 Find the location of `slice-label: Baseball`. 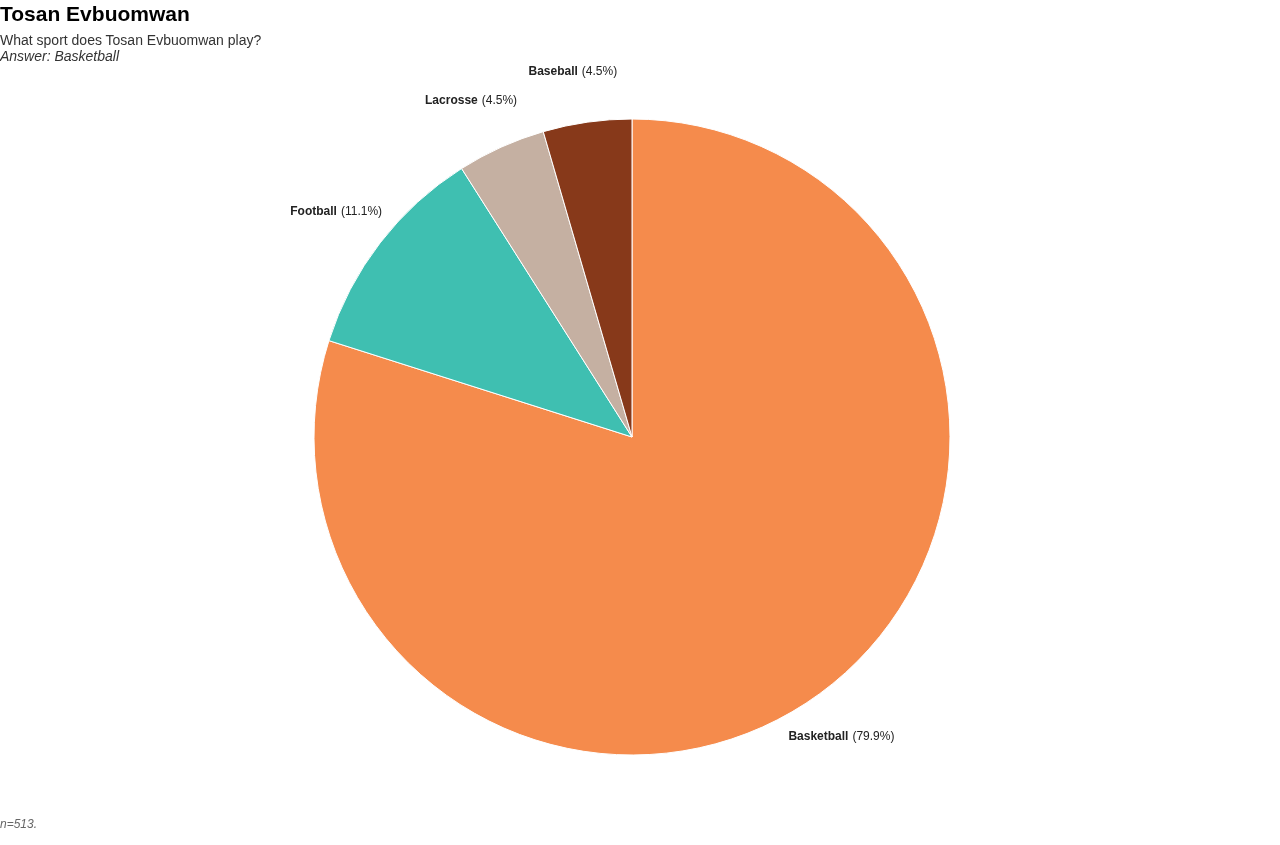

slice-label: Baseball is located at coordinates (553, 70).